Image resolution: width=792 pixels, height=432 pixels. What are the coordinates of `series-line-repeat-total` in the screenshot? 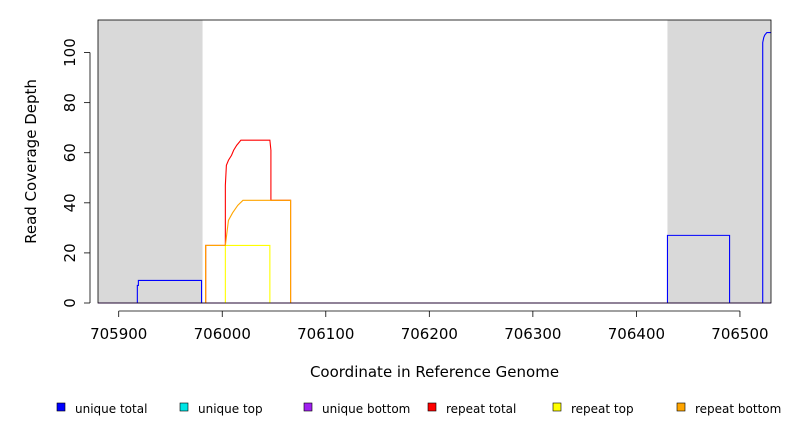 It's located at (248, 221).